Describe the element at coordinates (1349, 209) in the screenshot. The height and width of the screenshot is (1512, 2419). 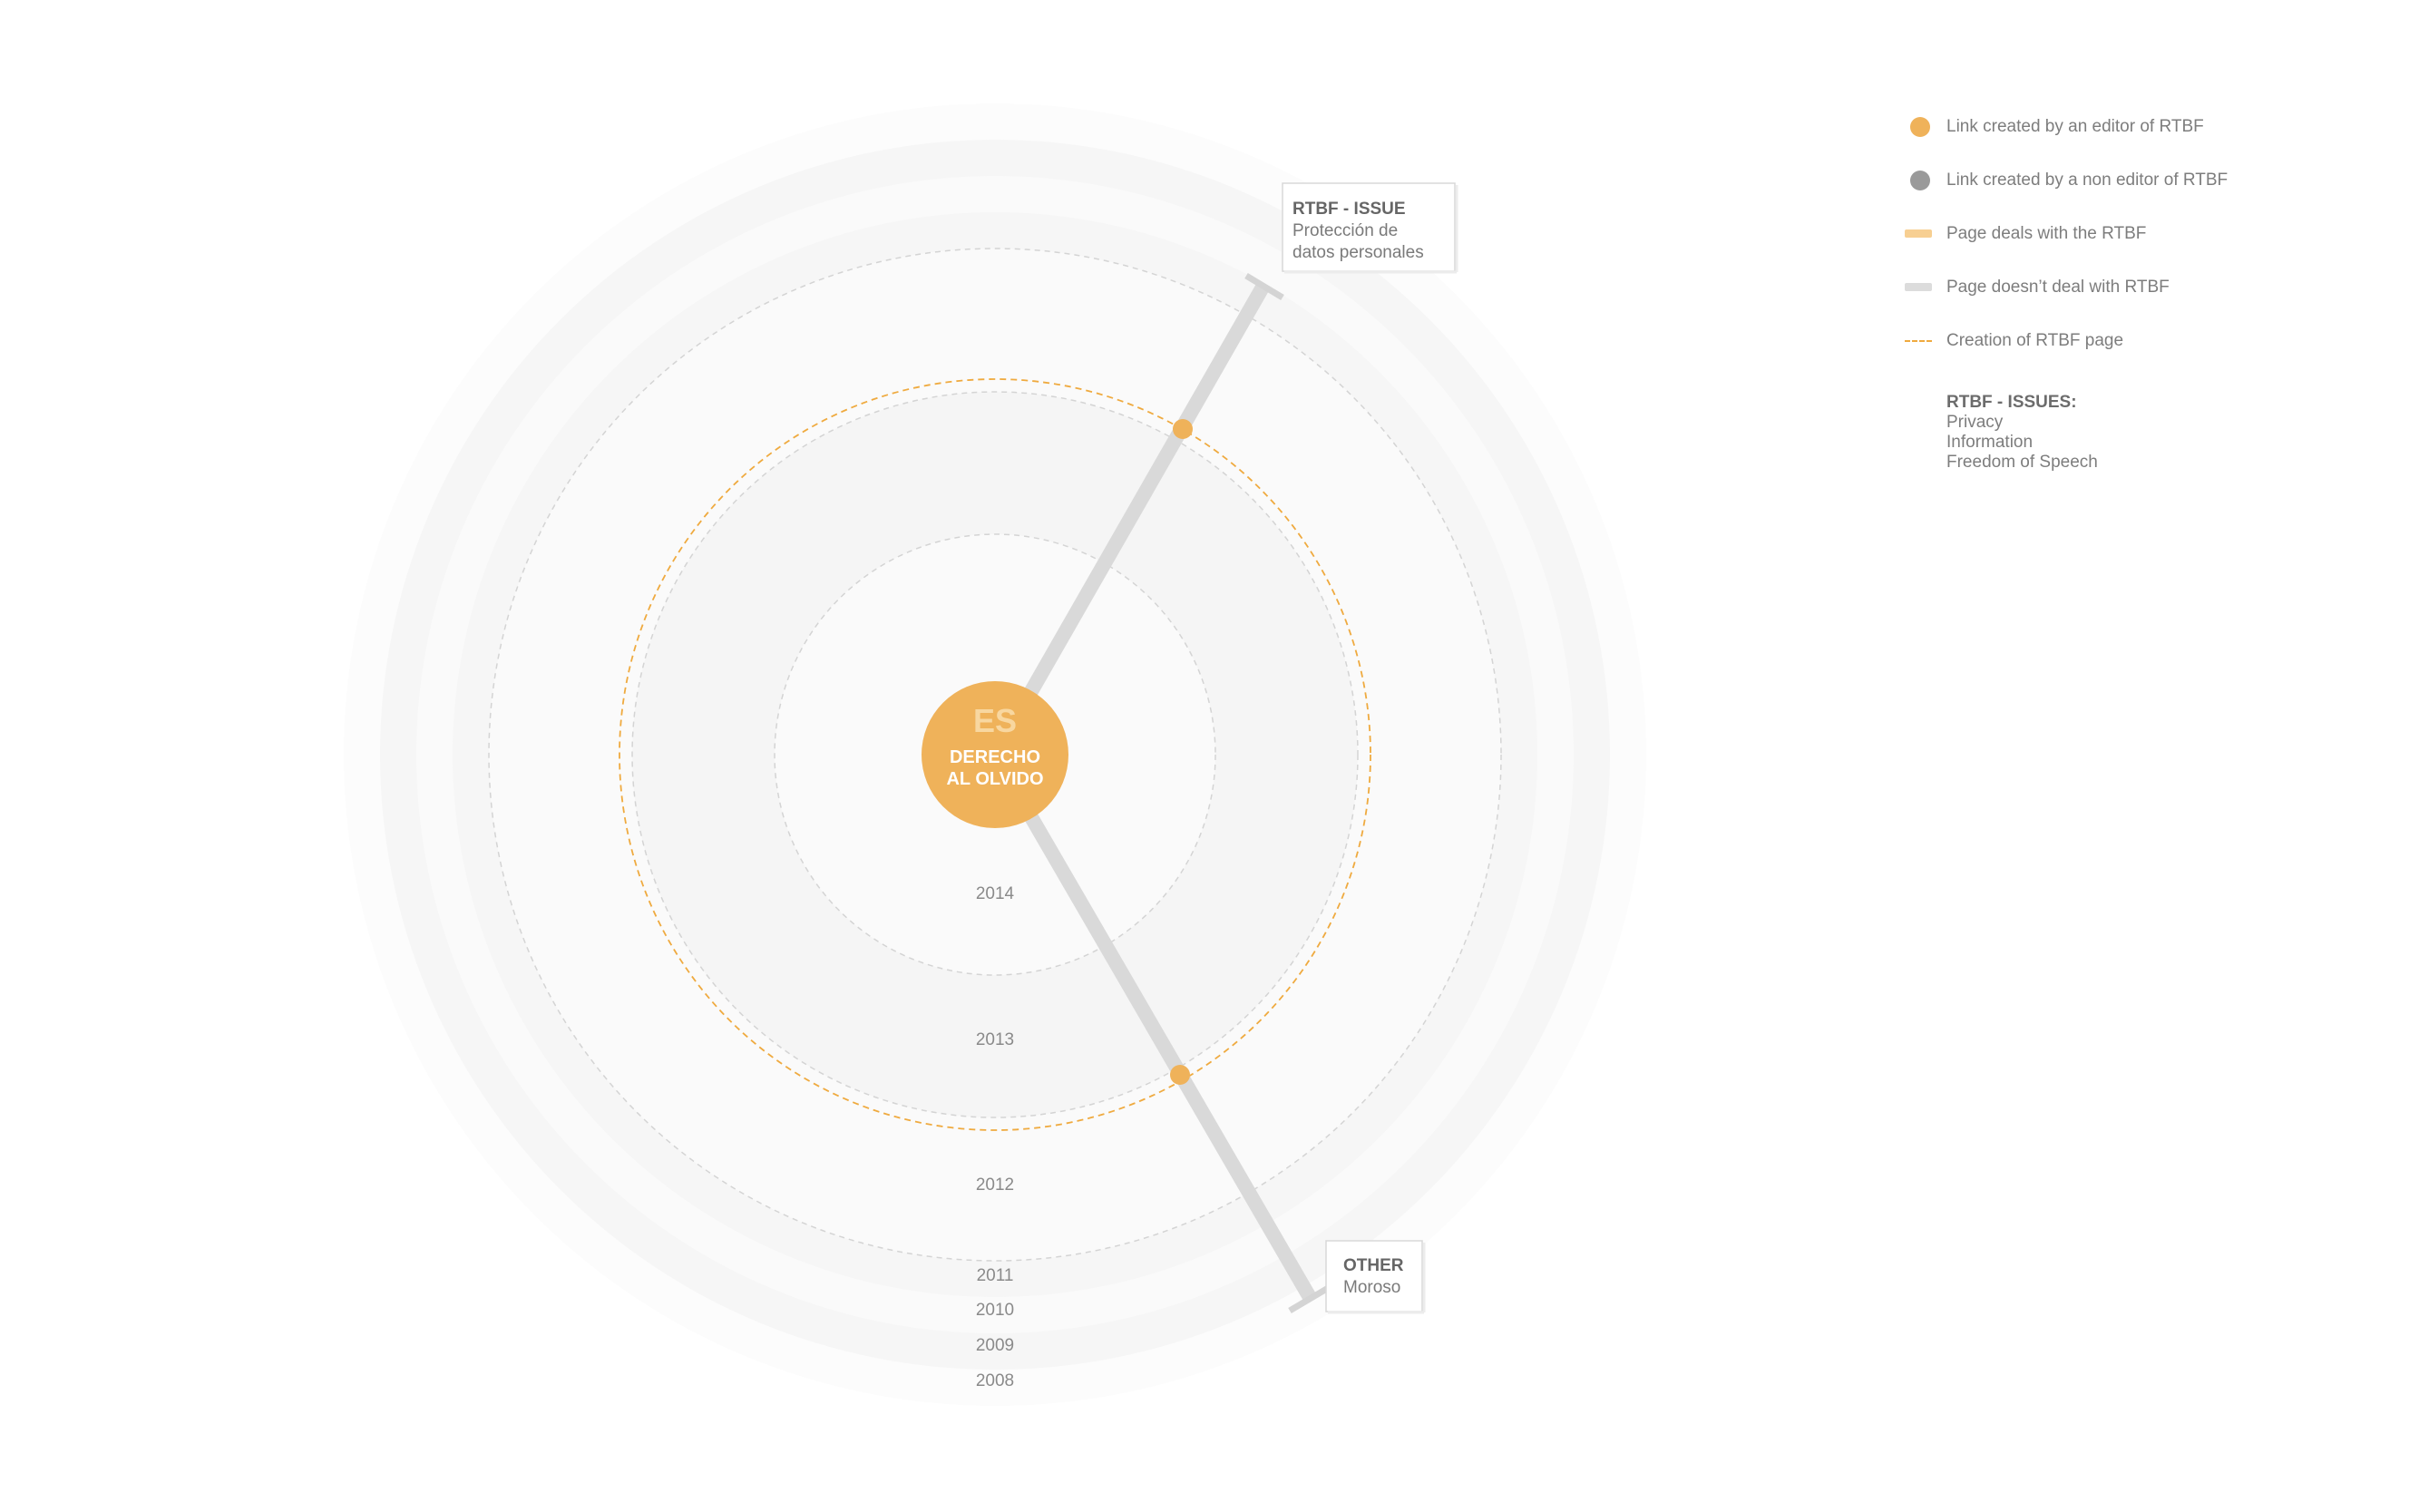
I see `page-box-top-category: RTBF - ISSUE` at that location.